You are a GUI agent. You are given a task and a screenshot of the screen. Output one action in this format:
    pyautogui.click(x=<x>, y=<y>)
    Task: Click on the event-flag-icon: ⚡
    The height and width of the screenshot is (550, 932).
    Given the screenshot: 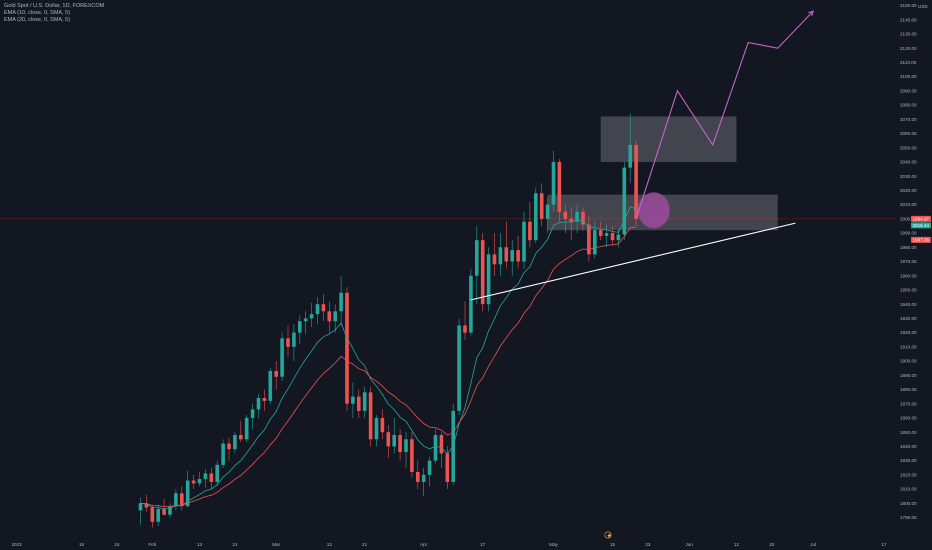 What is the action you would take?
    pyautogui.click(x=608, y=535)
    